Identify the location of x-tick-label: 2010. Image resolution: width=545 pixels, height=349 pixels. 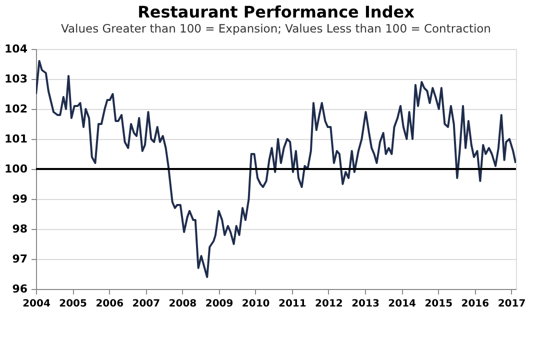
(256, 304).